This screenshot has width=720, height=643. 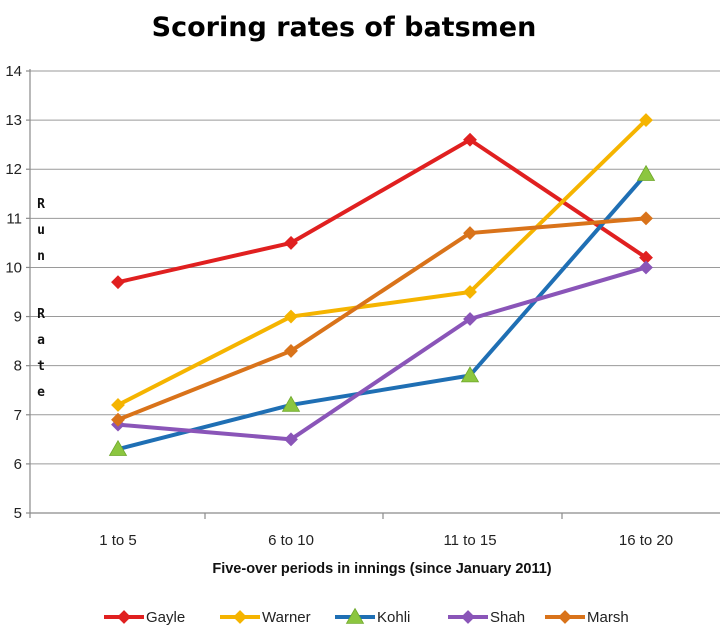 I want to click on x-tick-label: 6 to 10, so click(x=291, y=540).